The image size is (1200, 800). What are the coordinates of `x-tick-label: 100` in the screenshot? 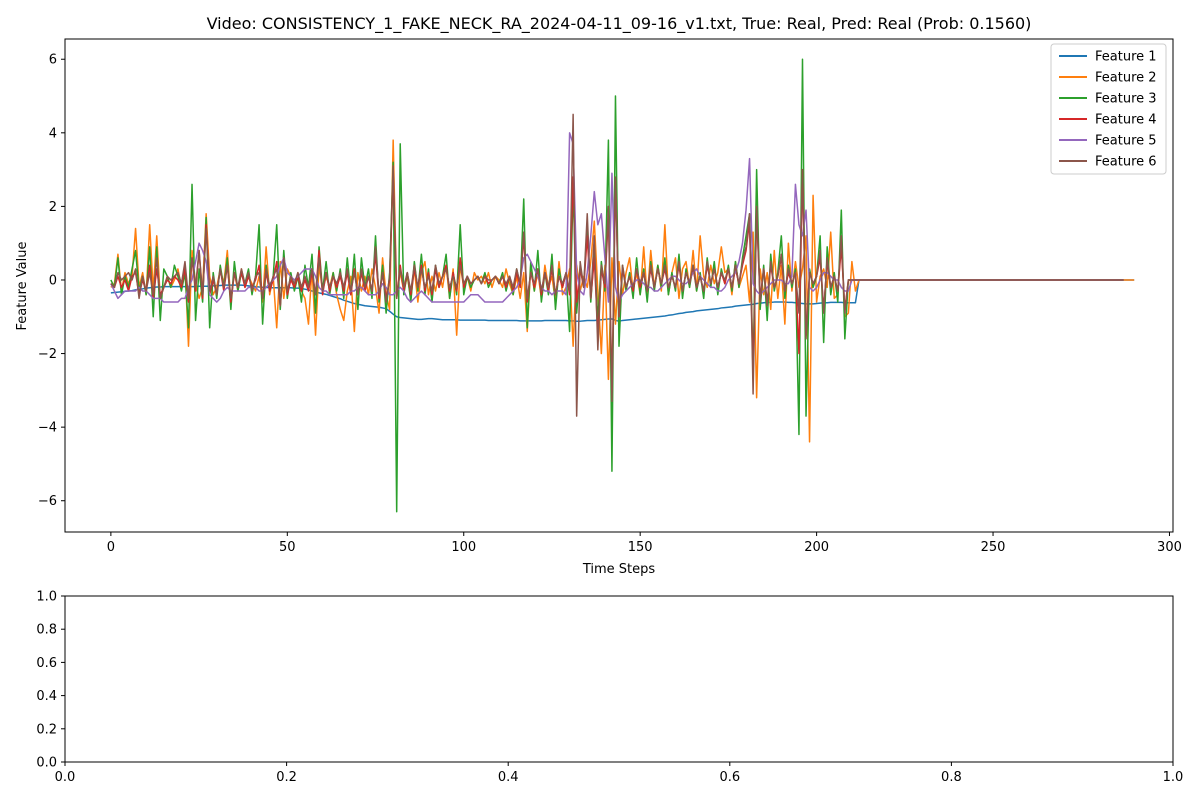 It's located at (463, 547).